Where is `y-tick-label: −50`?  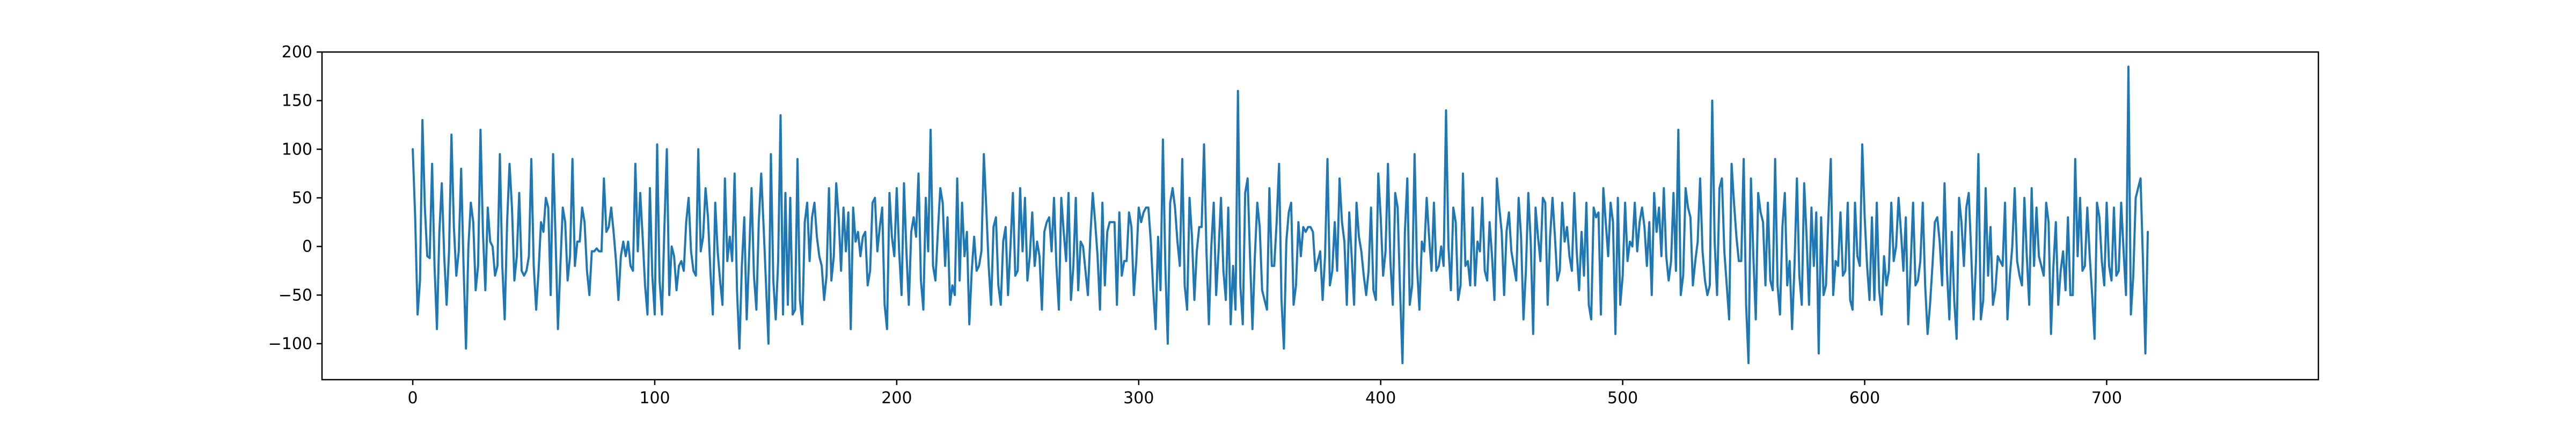
y-tick-label: −50 is located at coordinates (295, 295).